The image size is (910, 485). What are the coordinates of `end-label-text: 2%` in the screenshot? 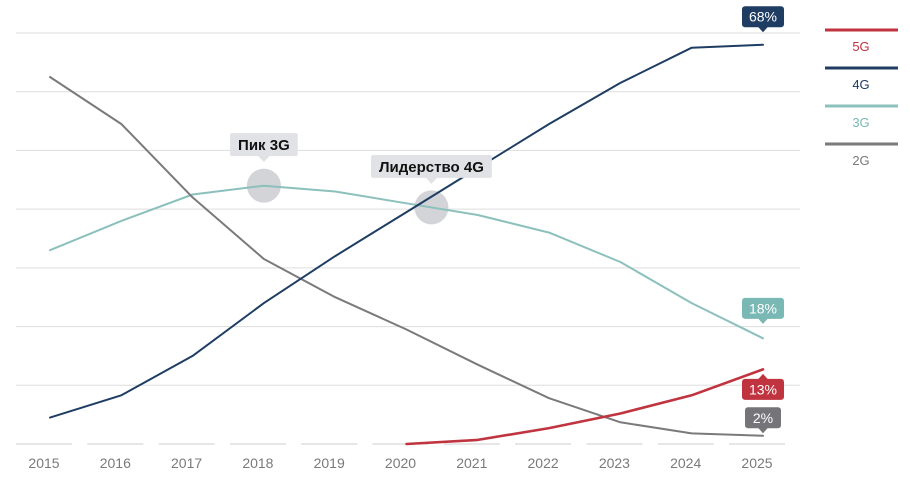 It's located at (763, 418).